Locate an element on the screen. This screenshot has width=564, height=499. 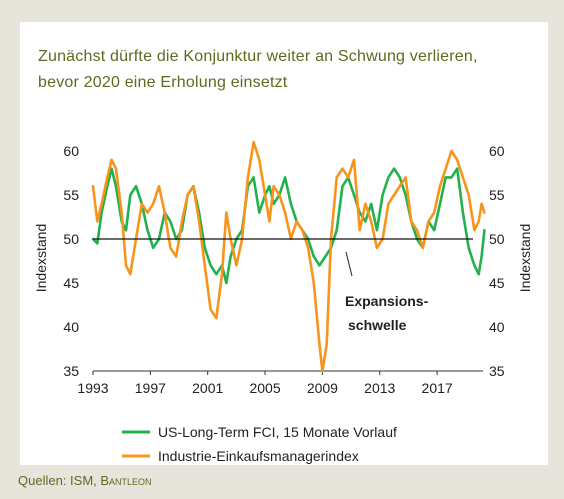
y-tick-label-right: 55 is located at coordinates (497, 195).